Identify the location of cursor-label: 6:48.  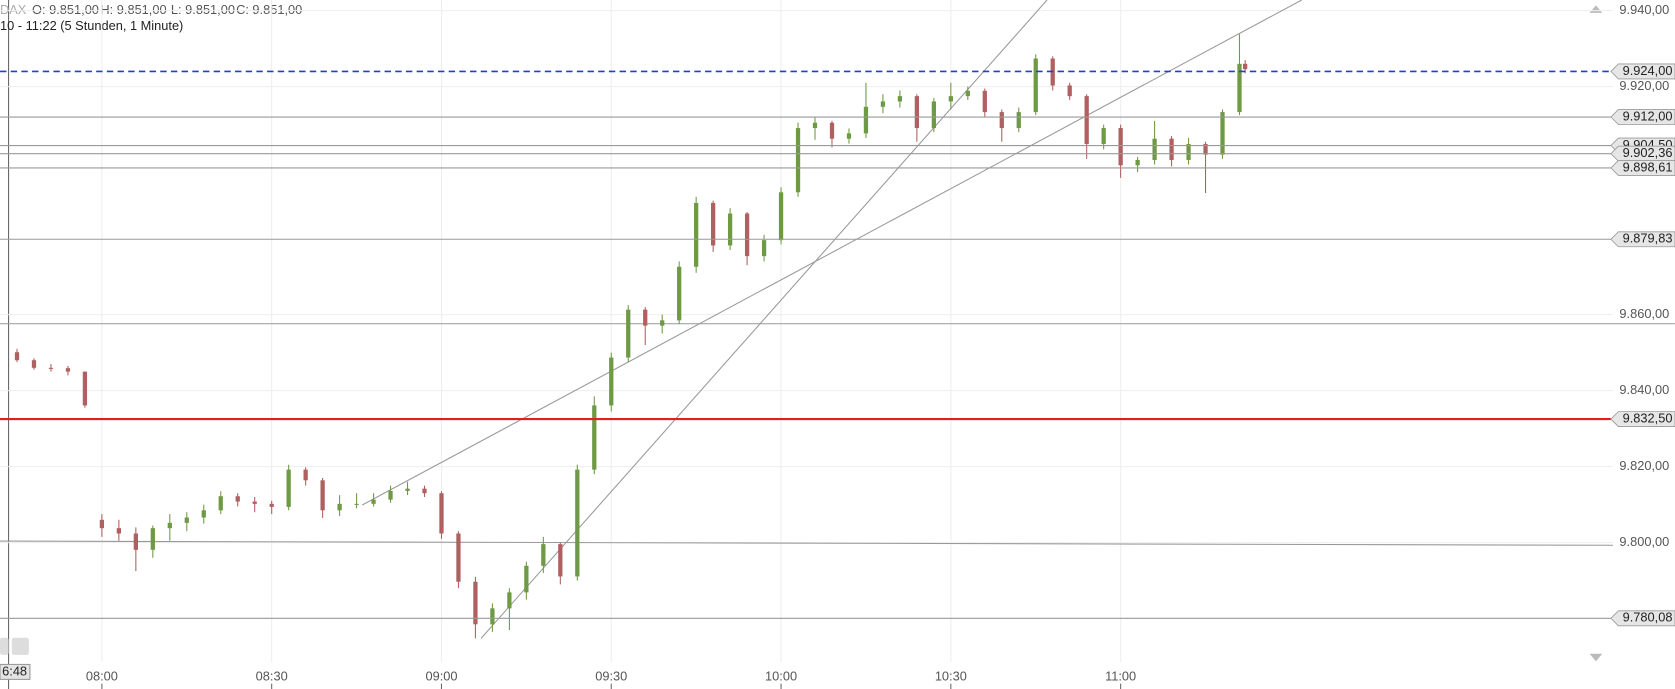
(14, 670).